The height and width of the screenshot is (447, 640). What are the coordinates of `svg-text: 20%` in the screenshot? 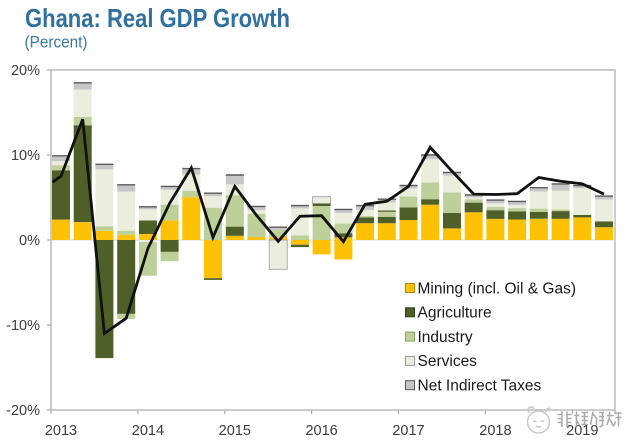 It's located at (25, 71).